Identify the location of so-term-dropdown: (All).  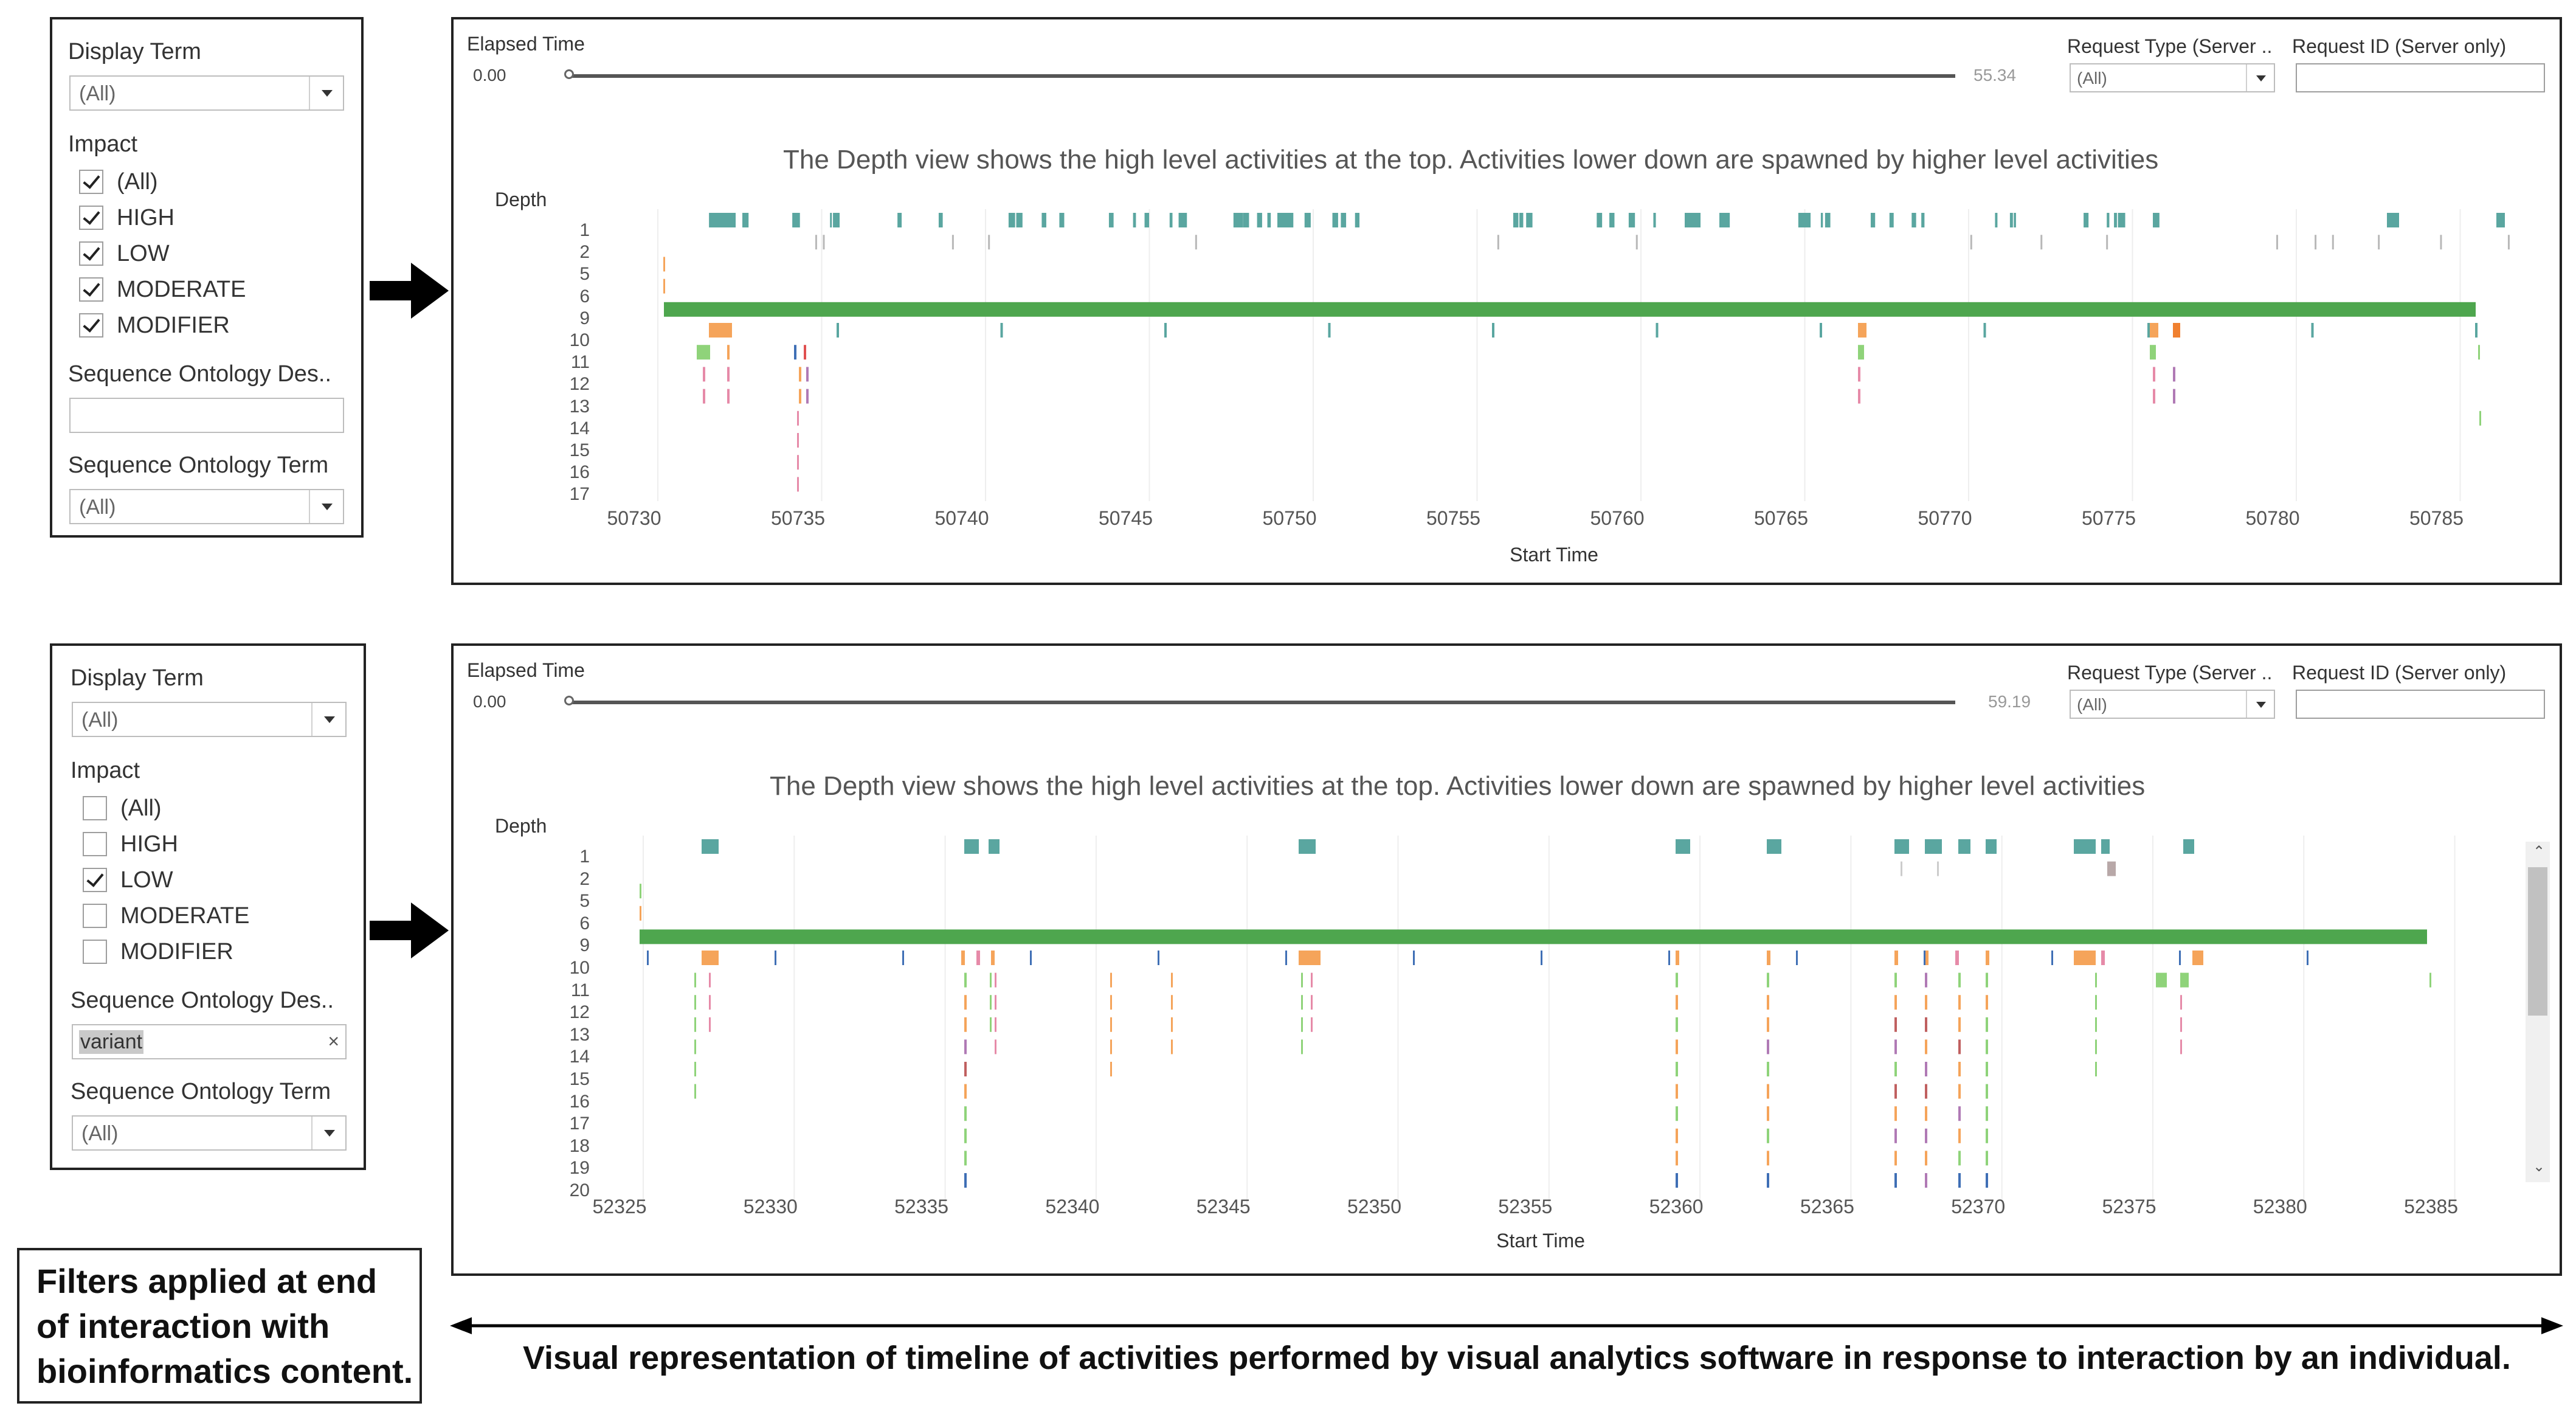
(210, 1133).